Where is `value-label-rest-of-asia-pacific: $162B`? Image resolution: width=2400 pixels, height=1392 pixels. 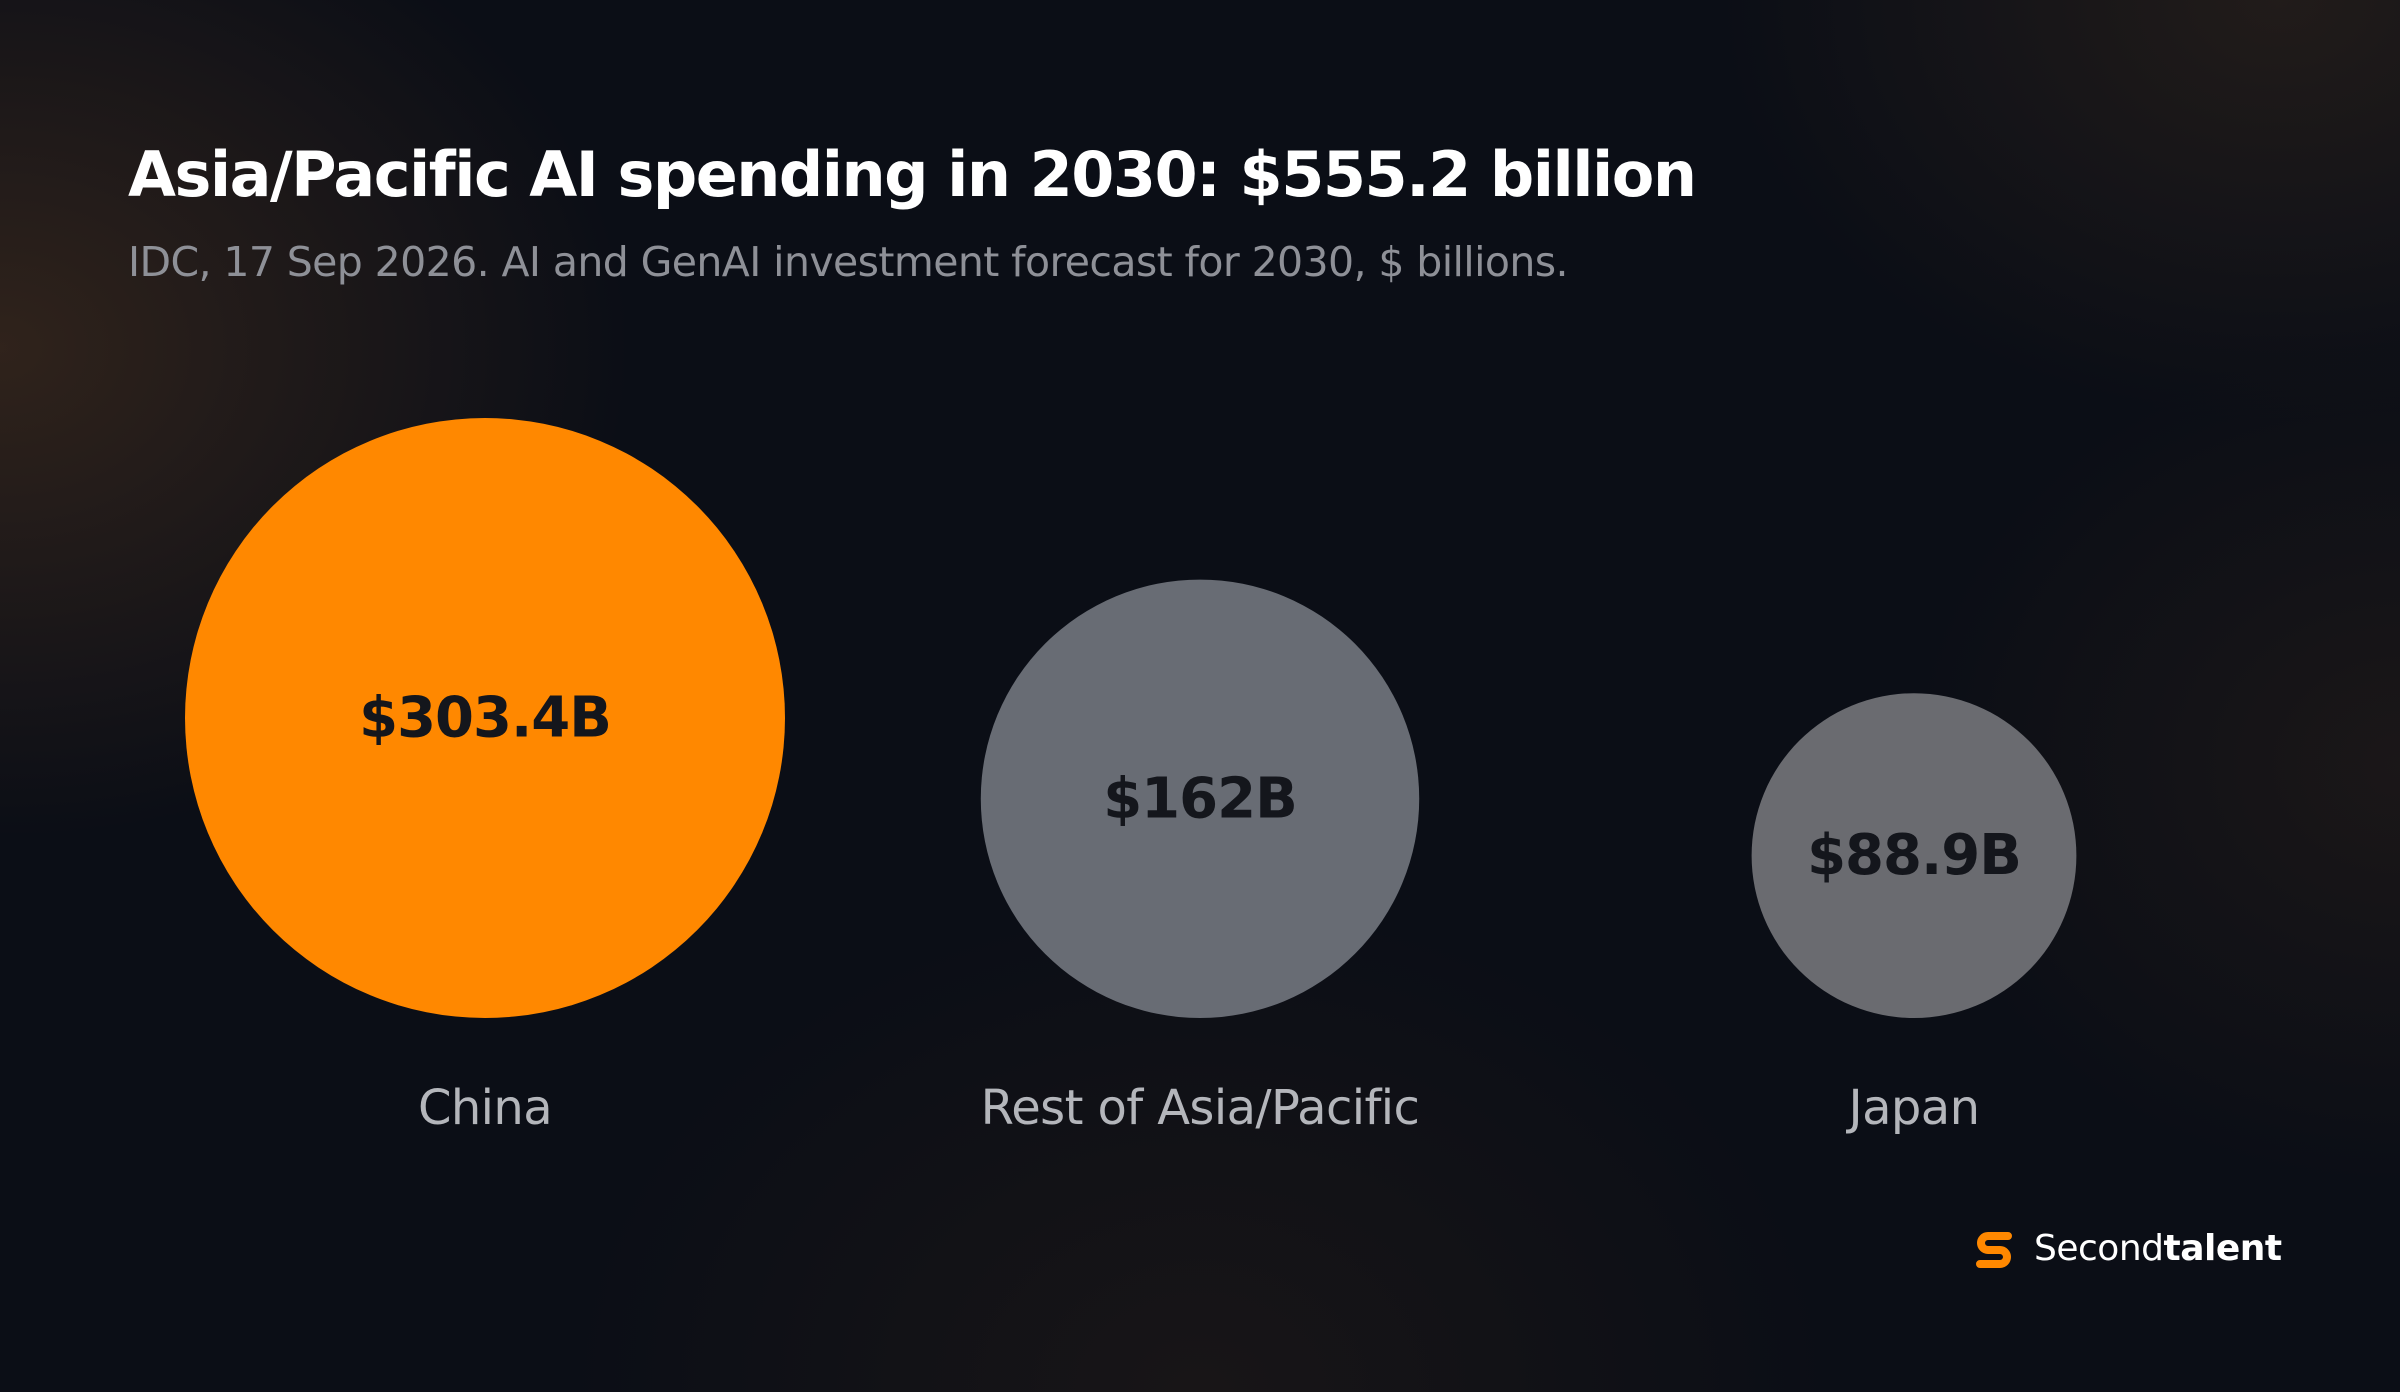 value-label-rest-of-asia-pacific: $162B is located at coordinates (1200, 798).